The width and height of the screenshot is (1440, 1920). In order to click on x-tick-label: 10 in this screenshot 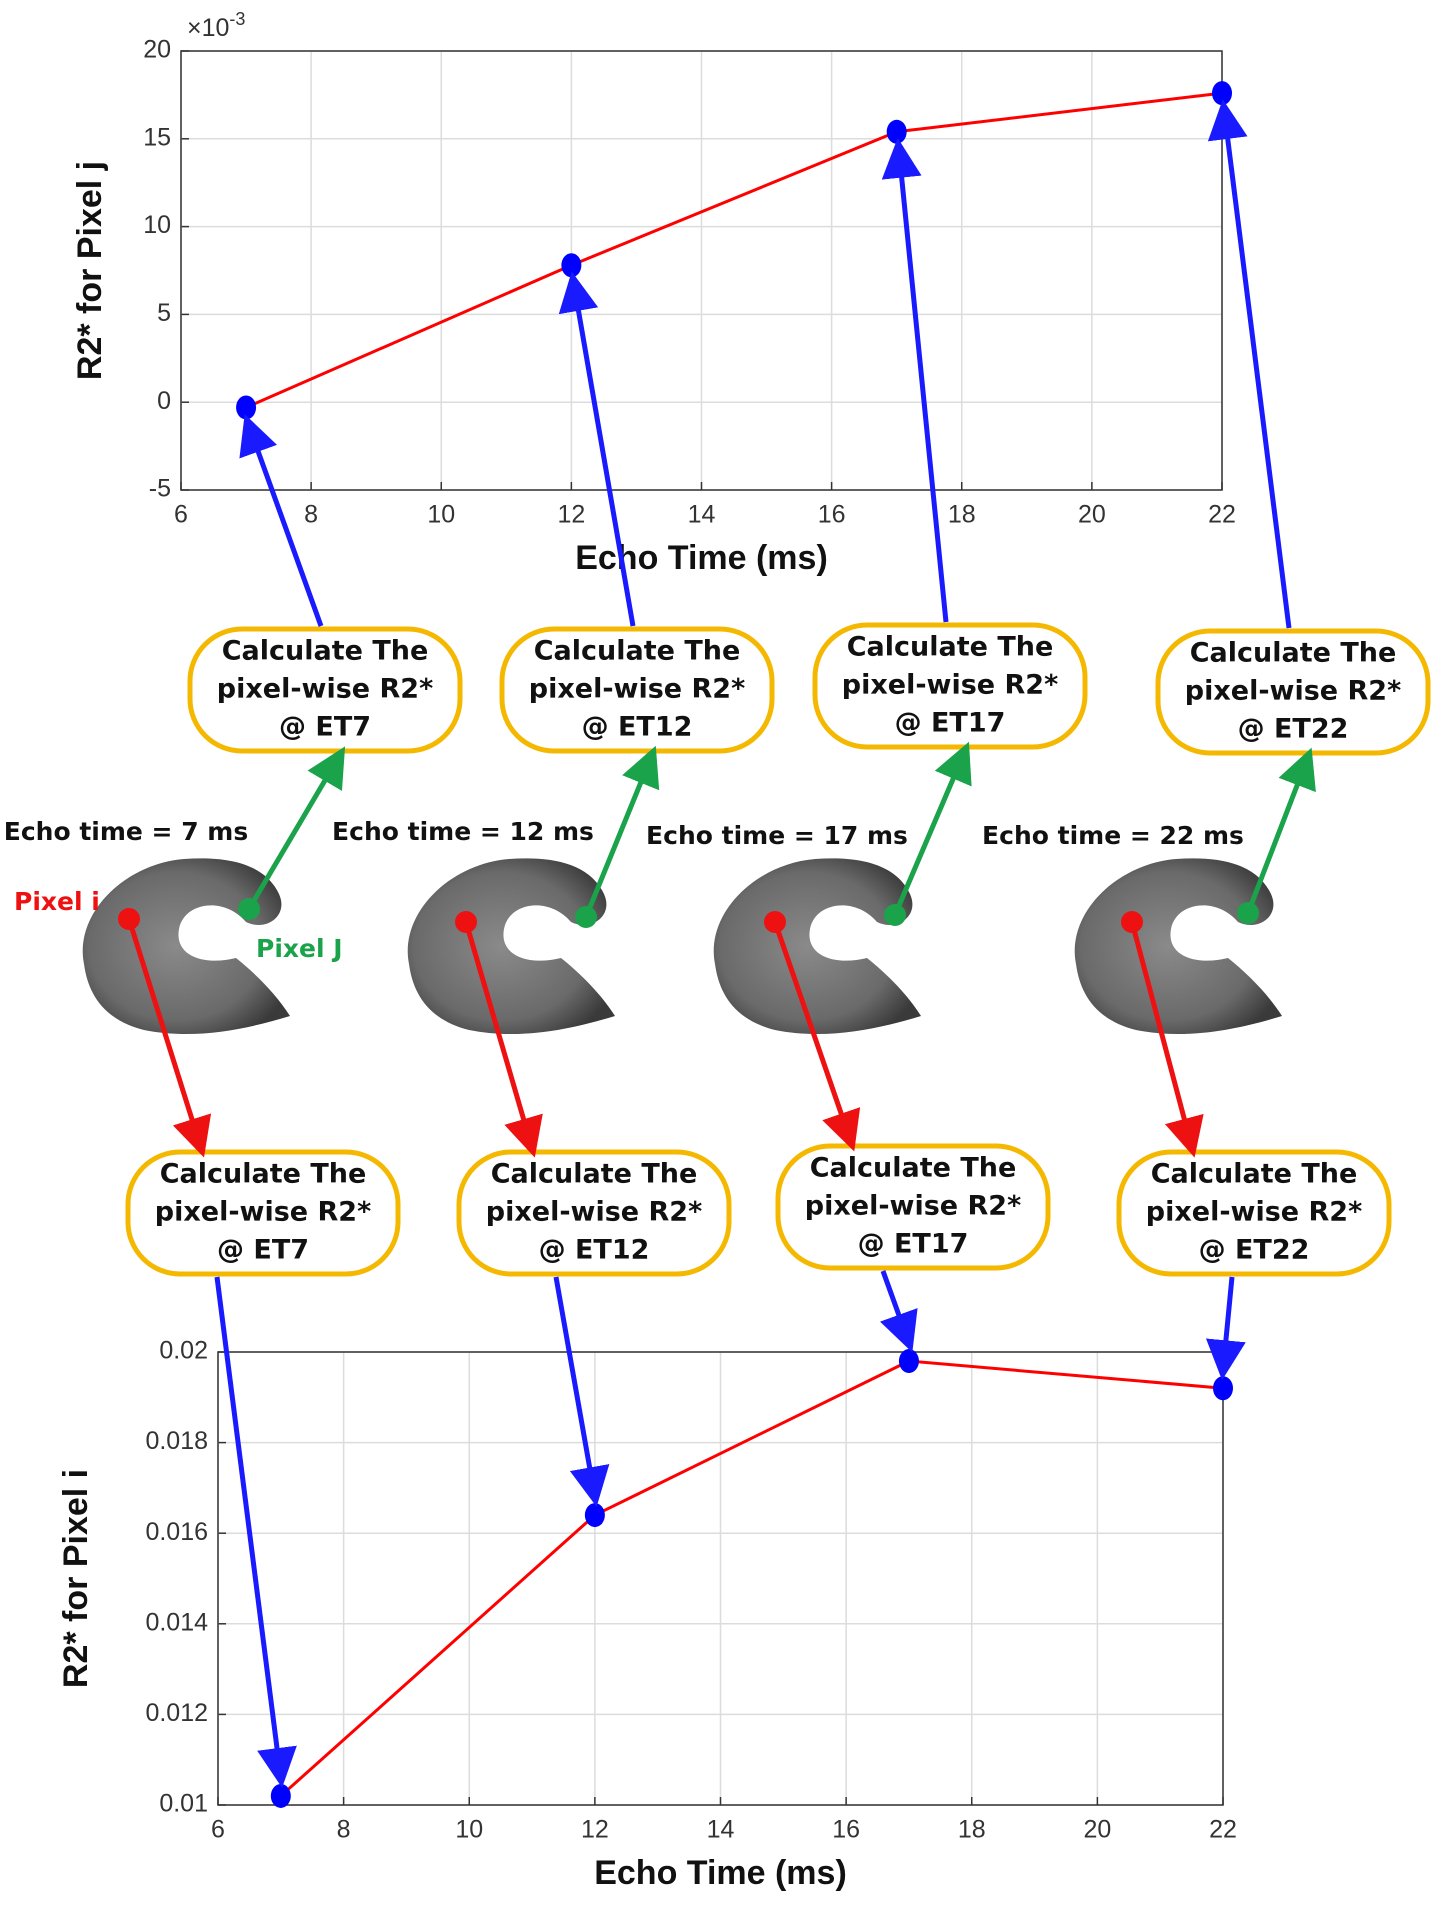, I will do `click(469, 1830)`.